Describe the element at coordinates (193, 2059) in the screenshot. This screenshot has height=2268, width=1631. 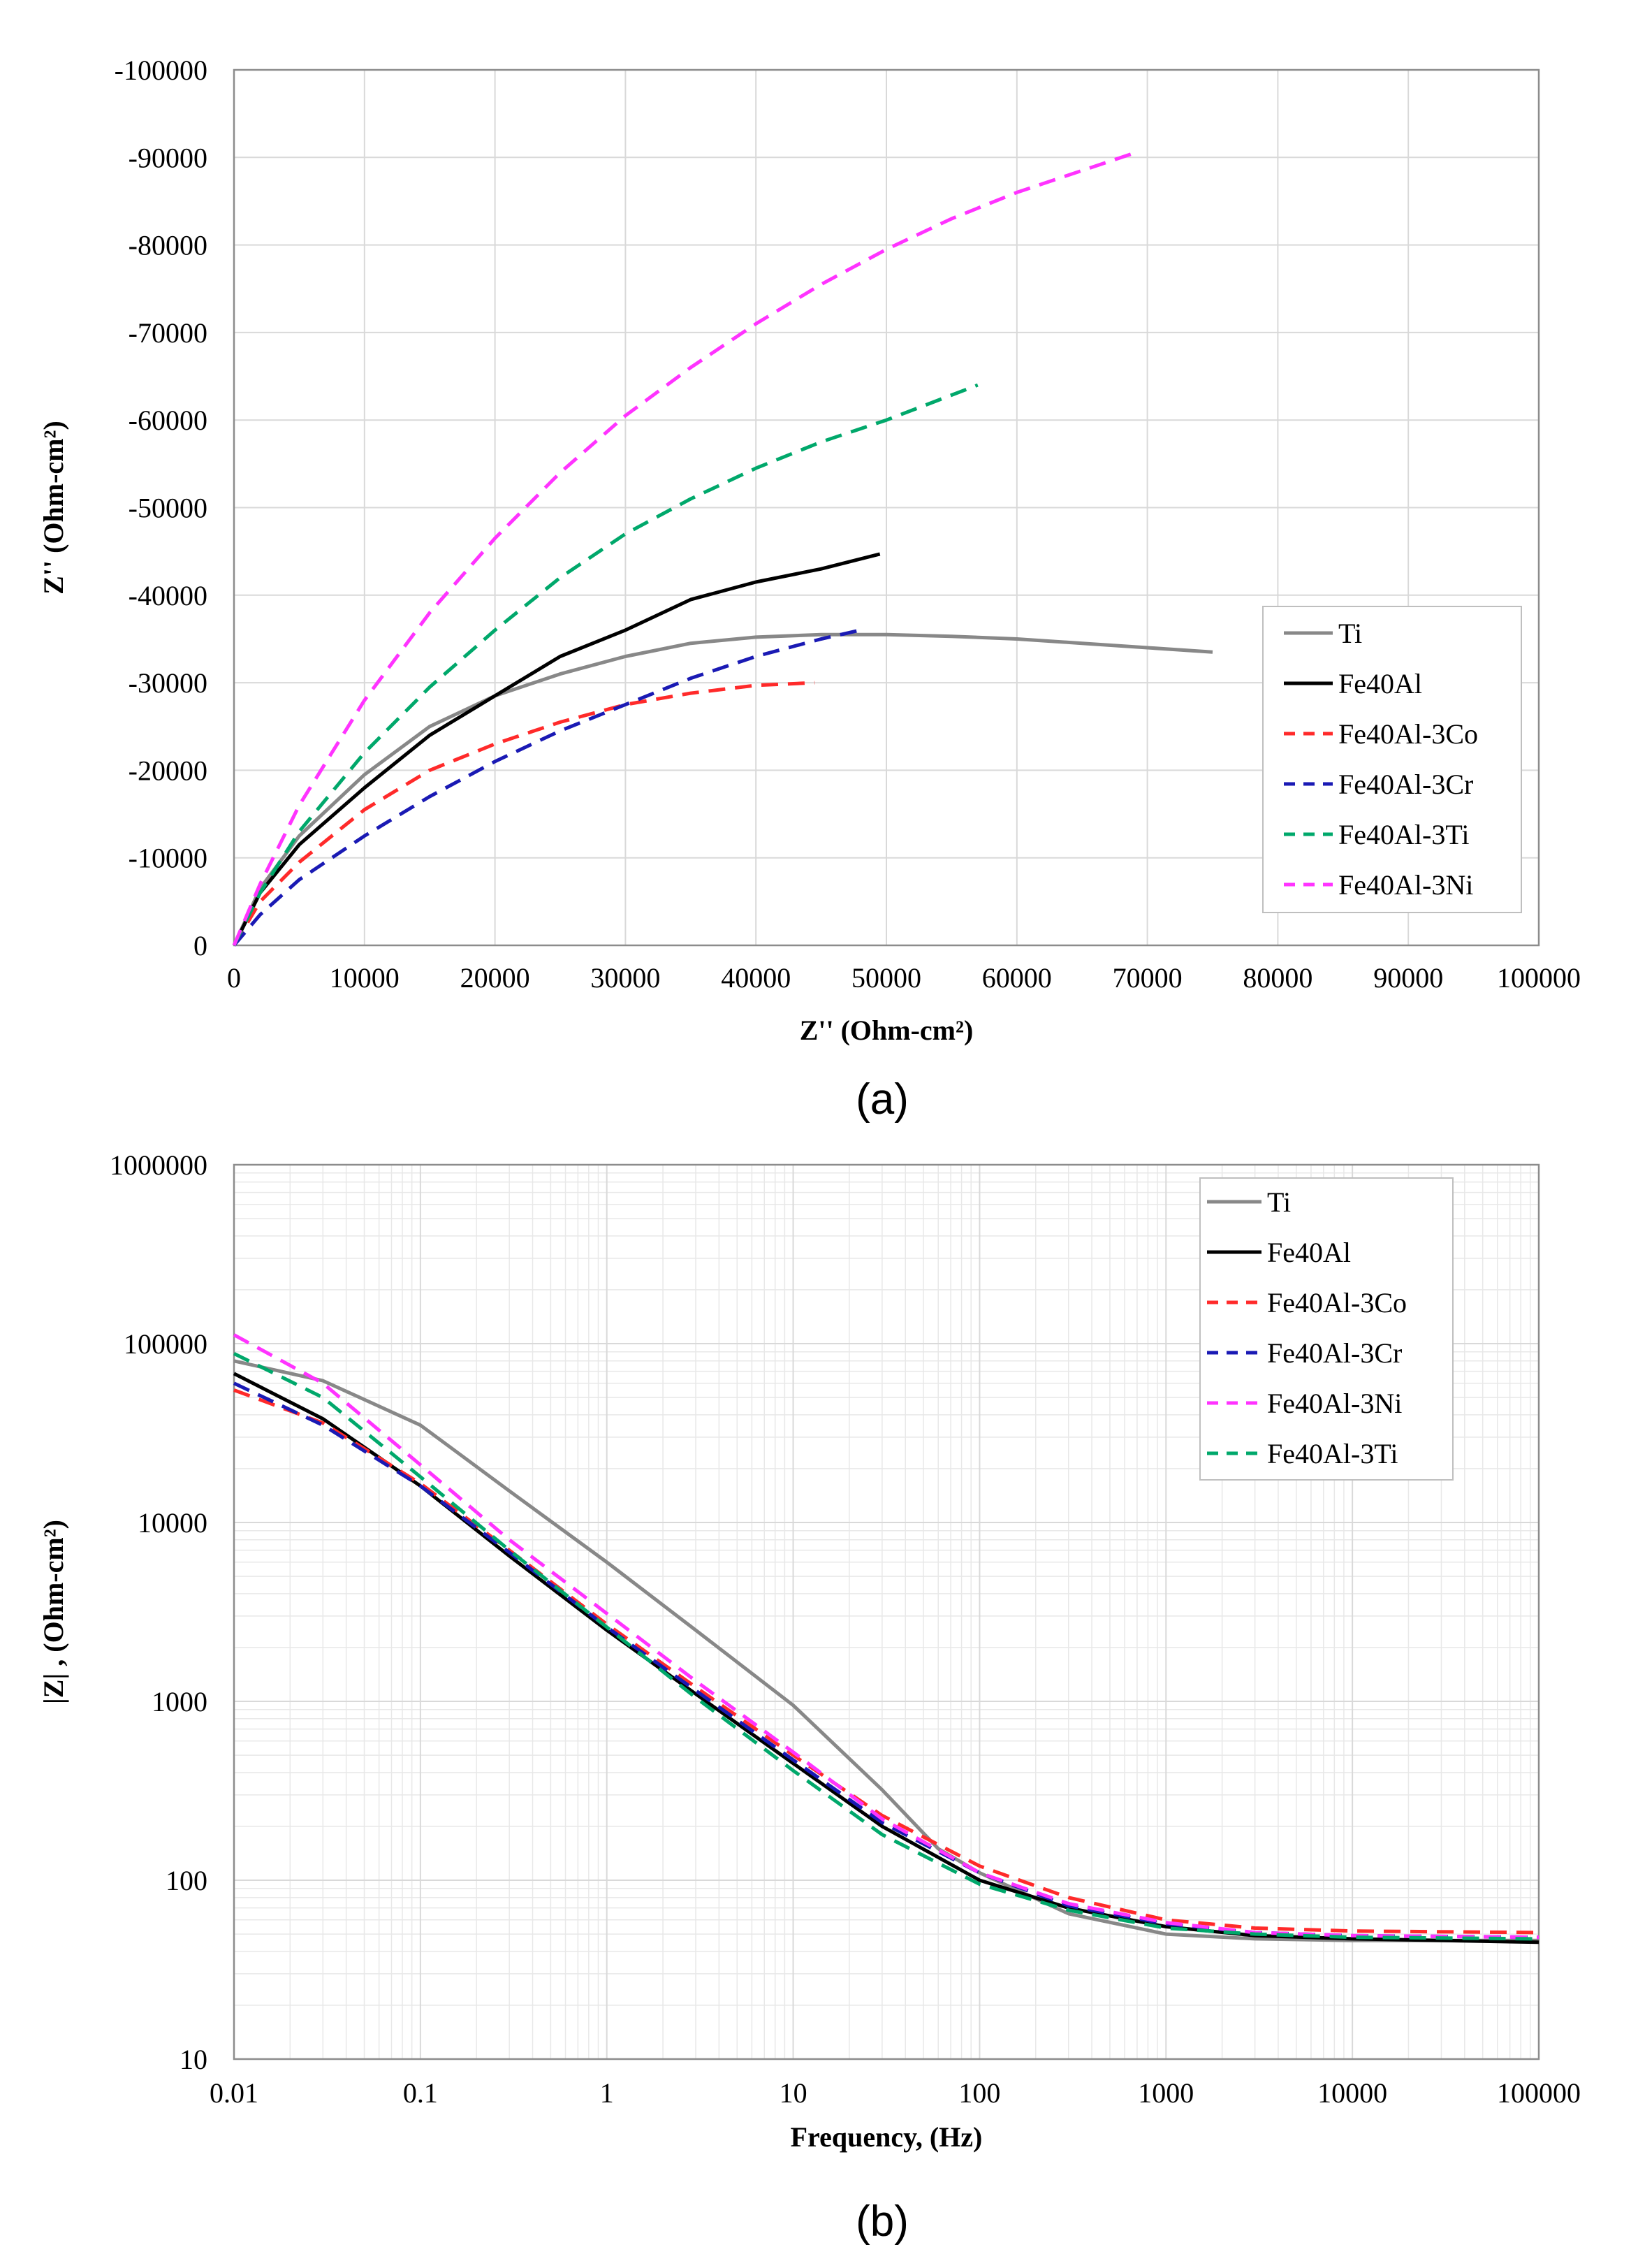
I see `y-tick-label: 10` at that location.